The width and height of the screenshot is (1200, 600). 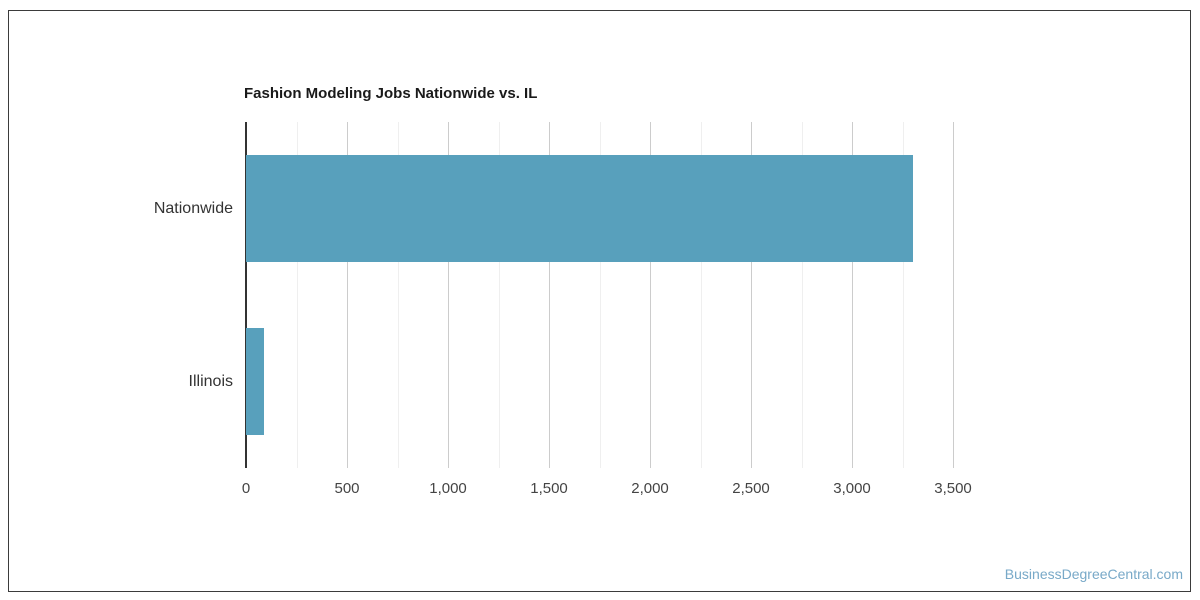 What do you see at coordinates (246, 488) in the screenshot?
I see `x-axis-tick-label: 0` at bounding box center [246, 488].